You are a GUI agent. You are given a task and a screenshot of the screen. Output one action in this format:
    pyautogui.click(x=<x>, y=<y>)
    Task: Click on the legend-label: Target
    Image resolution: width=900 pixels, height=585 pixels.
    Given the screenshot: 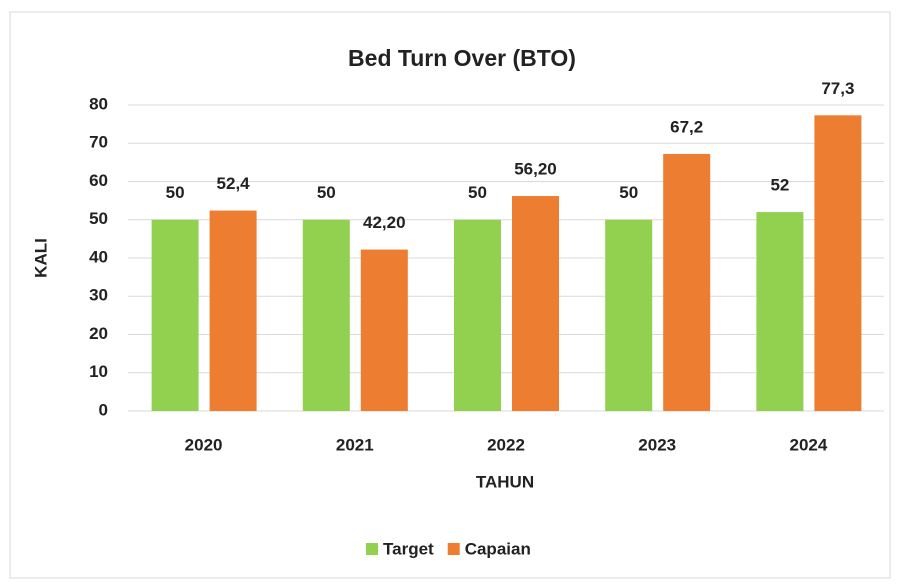 What is the action you would take?
    pyautogui.click(x=408, y=548)
    